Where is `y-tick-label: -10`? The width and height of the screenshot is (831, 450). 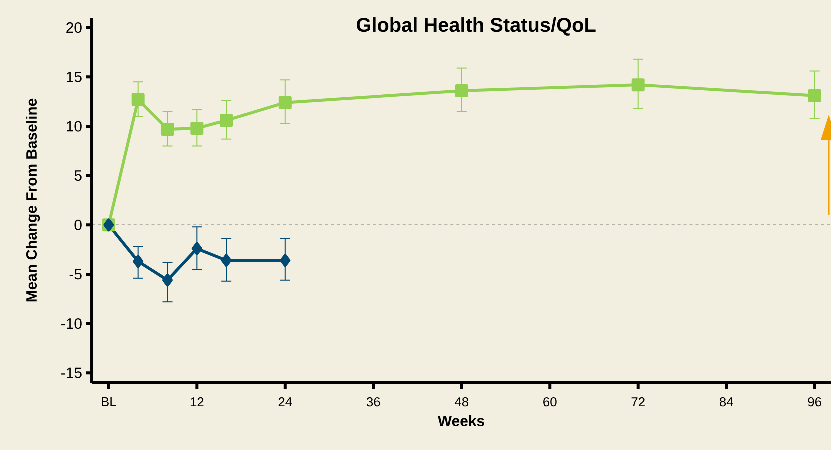
y-tick-label: -10 is located at coordinates (72, 324).